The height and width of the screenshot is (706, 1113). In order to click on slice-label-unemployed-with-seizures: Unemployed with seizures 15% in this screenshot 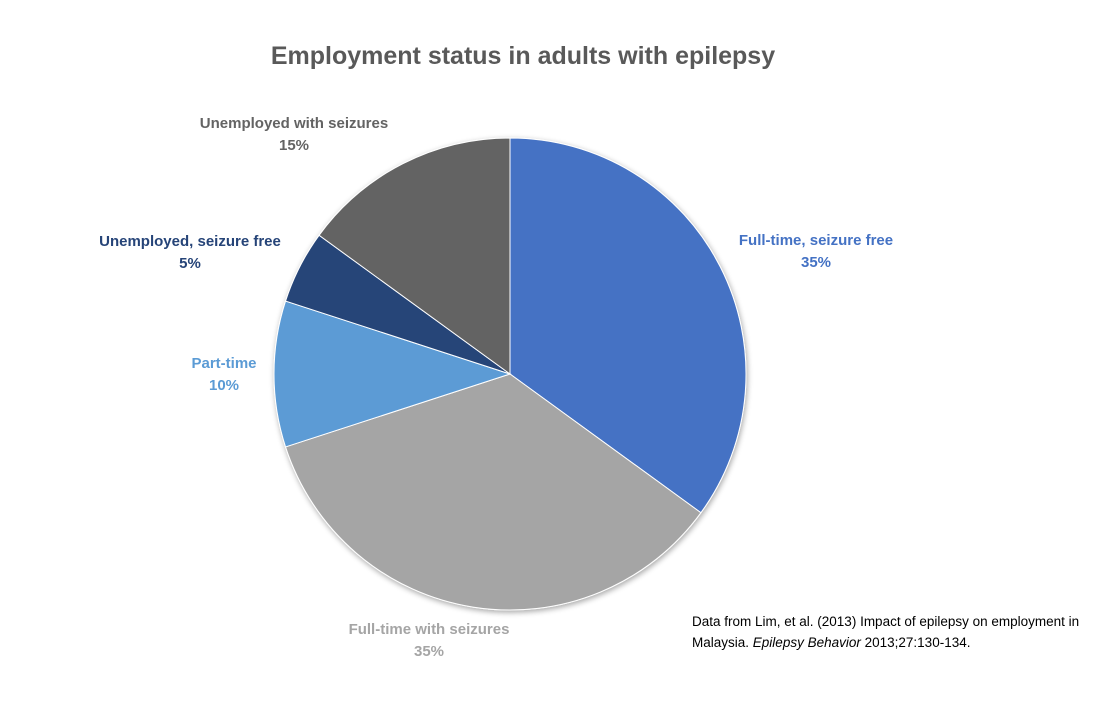, I will do `click(294, 135)`.